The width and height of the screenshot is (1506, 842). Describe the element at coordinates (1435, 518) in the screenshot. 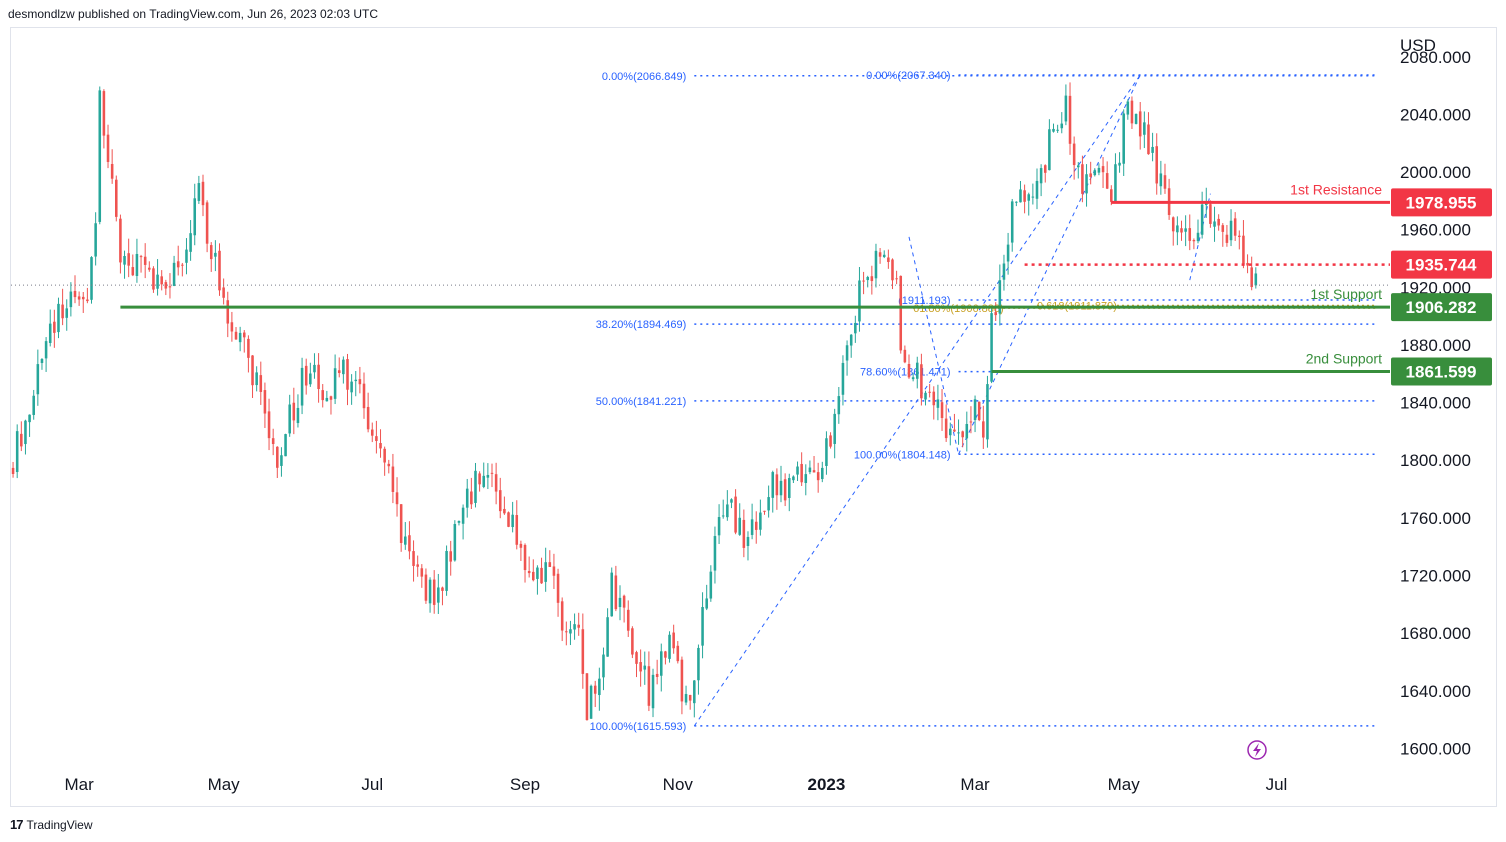

I see `price-tick-label: 1760.000` at that location.